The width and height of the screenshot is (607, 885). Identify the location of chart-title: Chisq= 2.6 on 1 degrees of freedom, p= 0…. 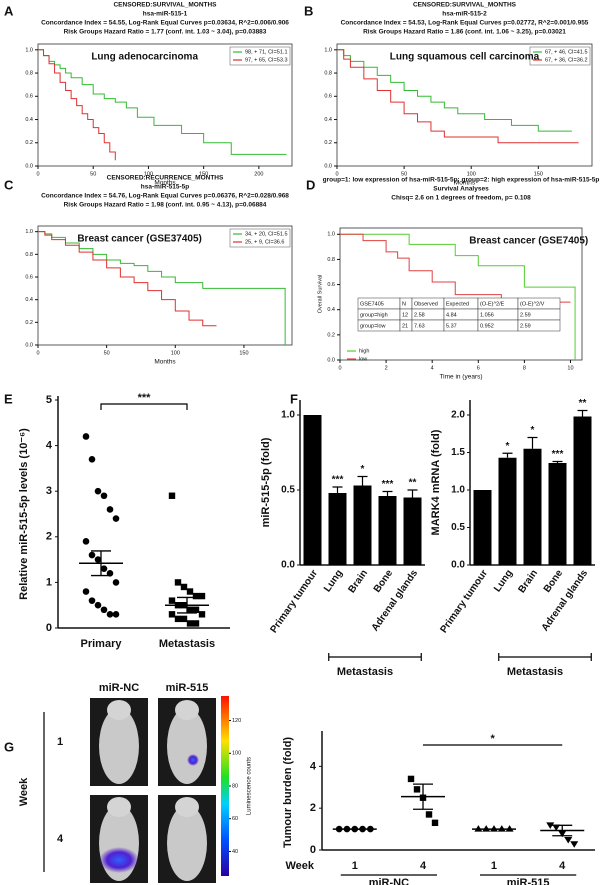
(461, 198).